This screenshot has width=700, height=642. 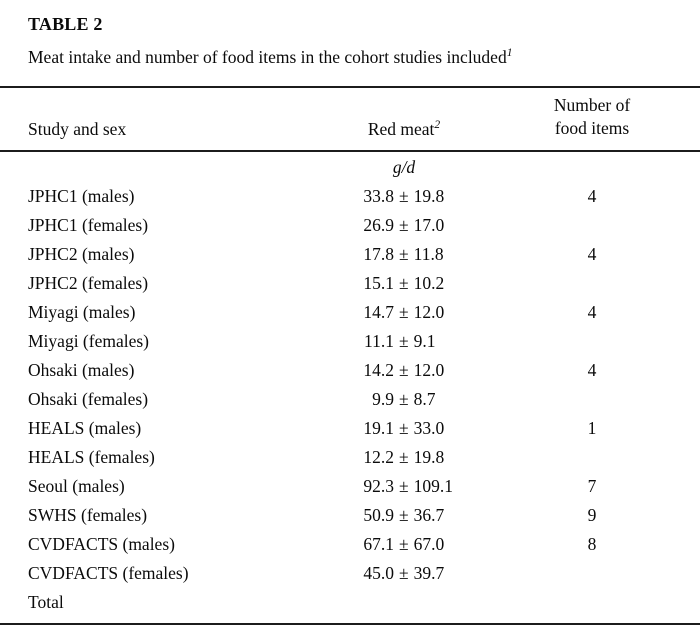 I want to click on mean-value: 45.0, so click(x=378, y=573).